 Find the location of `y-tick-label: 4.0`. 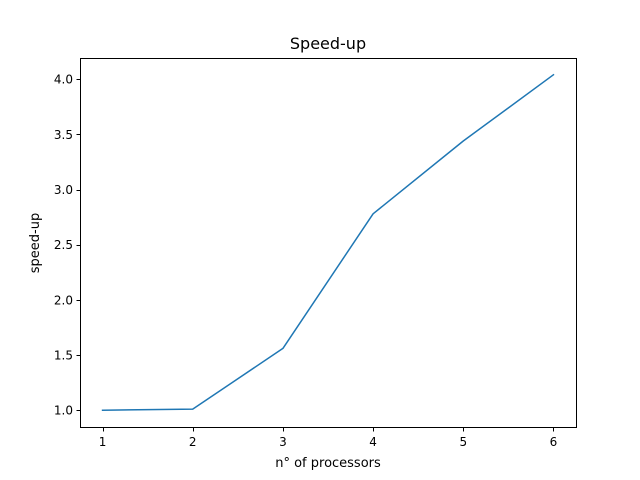

y-tick-label: 4.0 is located at coordinates (63, 80).